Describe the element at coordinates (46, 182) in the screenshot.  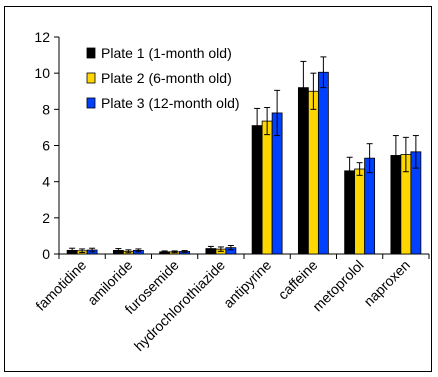
I see `y-tick-label: 4` at that location.